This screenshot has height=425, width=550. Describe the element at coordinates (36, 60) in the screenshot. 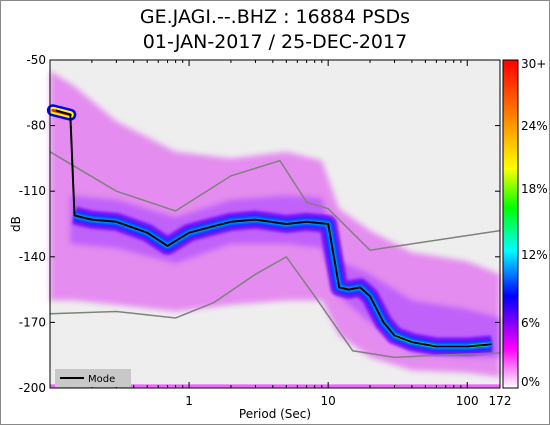

I see `y-tick-label: -50` at that location.